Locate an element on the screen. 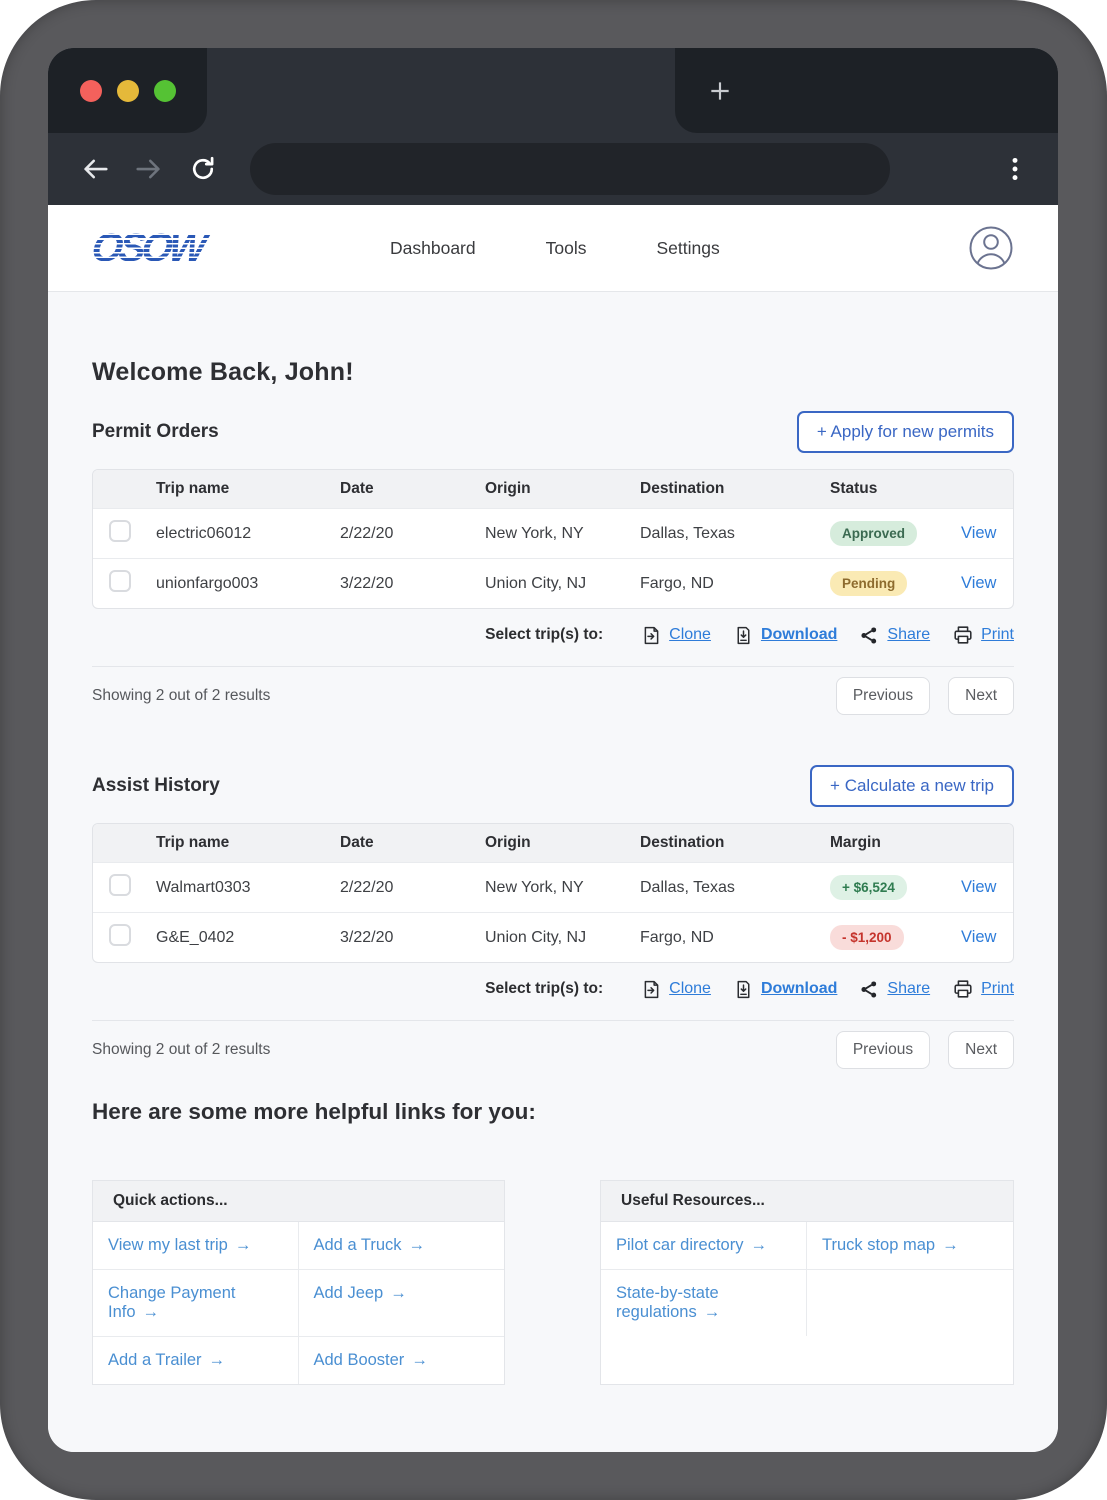 The height and width of the screenshot is (1500, 1107). nav-item-dashboard: Dashboard is located at coordinates (433, 247).